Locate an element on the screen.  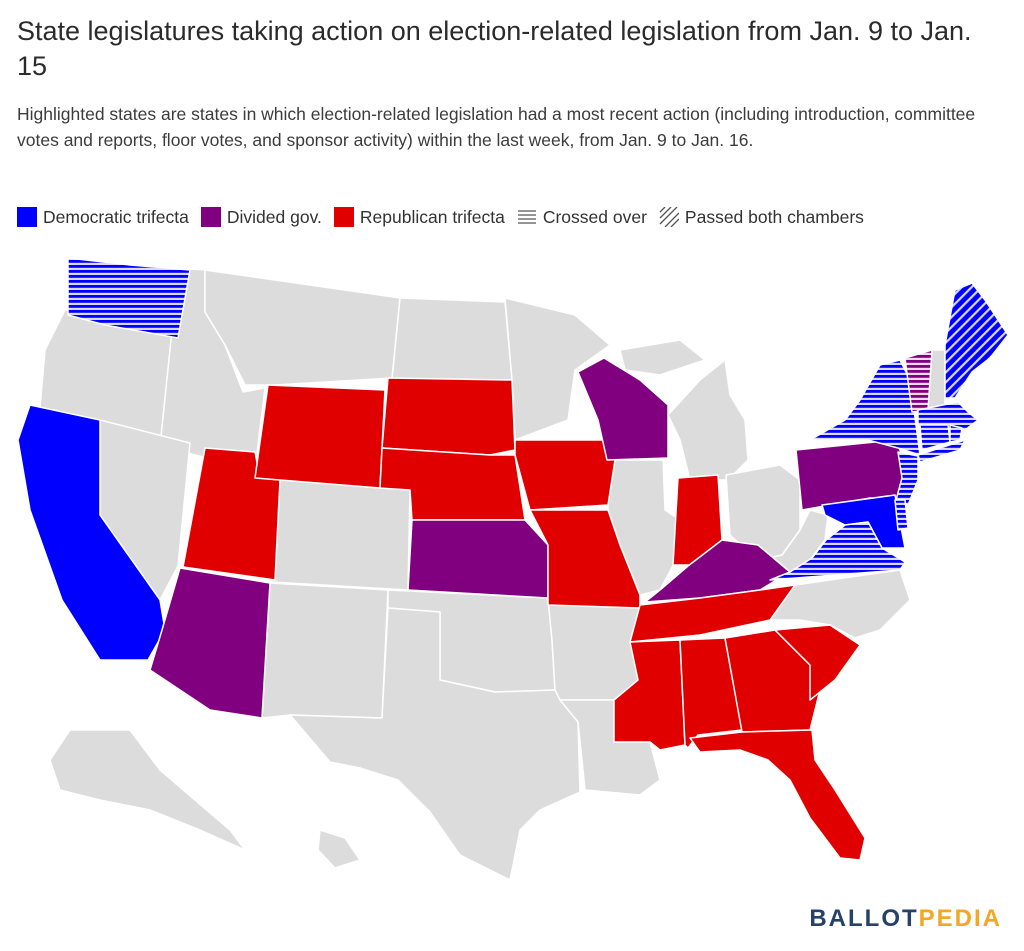
state-NM is located at coordinates (325, 650).